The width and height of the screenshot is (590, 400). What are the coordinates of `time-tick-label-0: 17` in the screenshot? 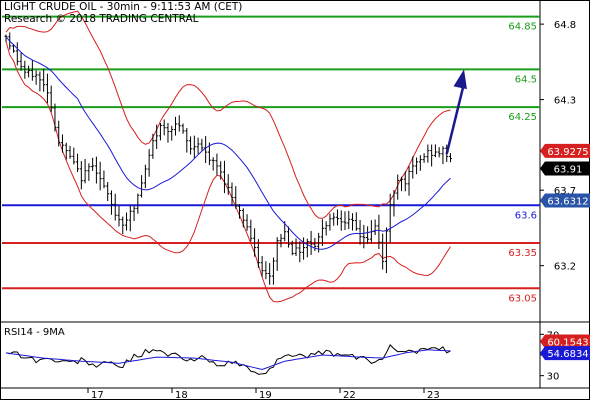 It's located at (97, 395).